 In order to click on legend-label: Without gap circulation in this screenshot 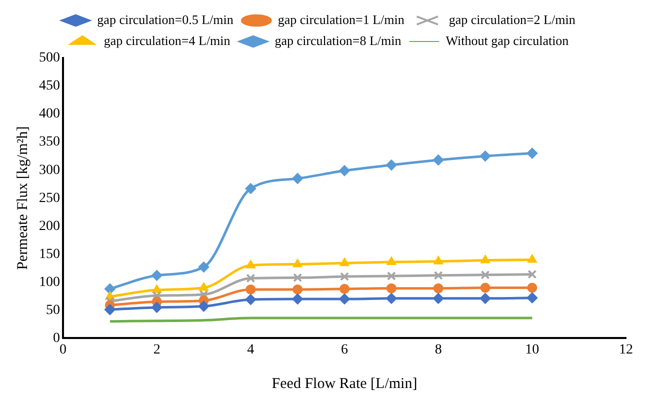, I will do `click(508, 40)`.